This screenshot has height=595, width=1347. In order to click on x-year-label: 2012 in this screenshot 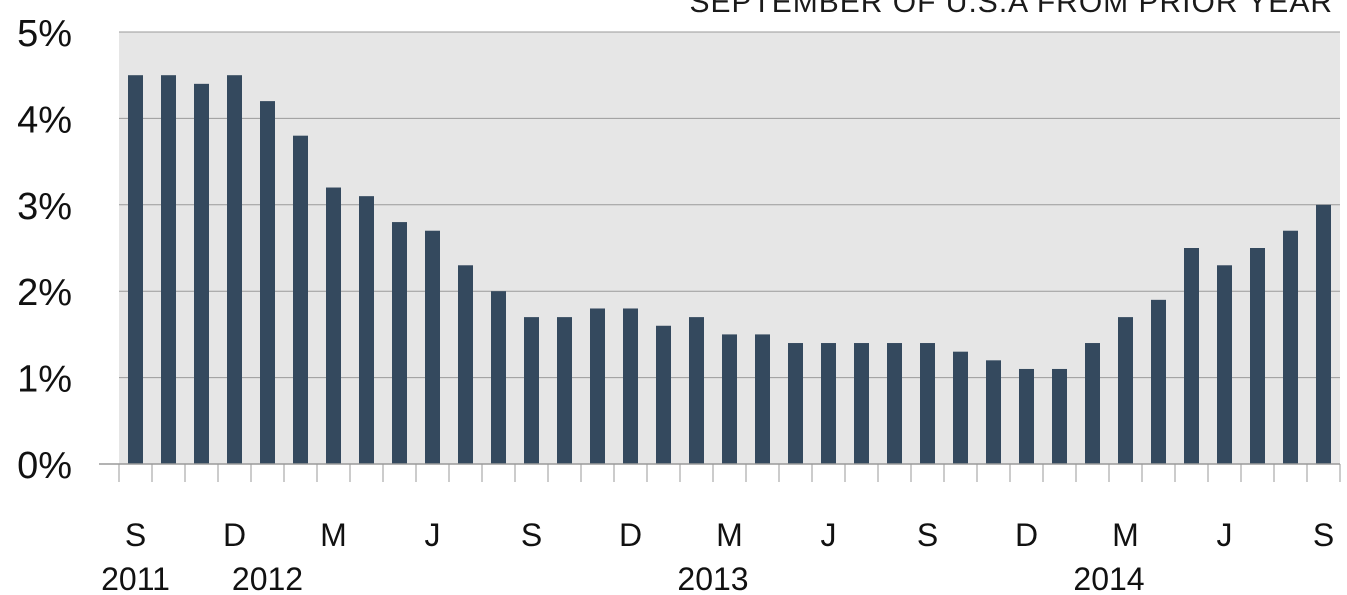, I will do `click(267, 578)`.